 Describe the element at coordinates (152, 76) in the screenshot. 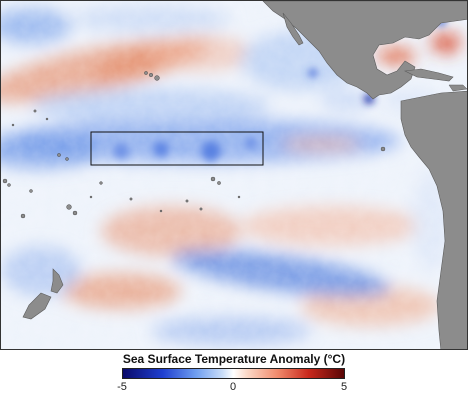

I see `land-hawaii` at that location.